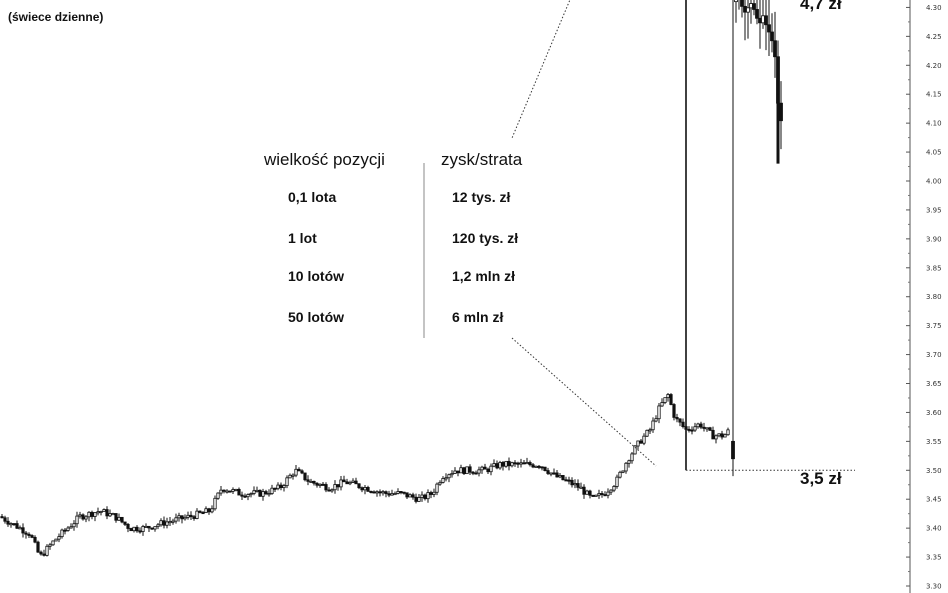  What do you see at coordinates (485, 238) in the screenshot?
I see `table-cell-profit: 120 tys. zł` at bounding box center [485, 238].